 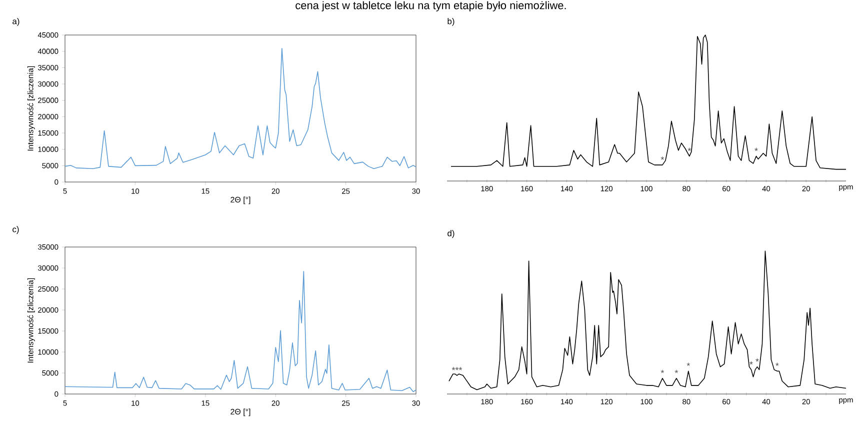 I want to click on text: cena jest w tabletce leku na tym etapie było niemożliwe., so click(x=431, y=6).